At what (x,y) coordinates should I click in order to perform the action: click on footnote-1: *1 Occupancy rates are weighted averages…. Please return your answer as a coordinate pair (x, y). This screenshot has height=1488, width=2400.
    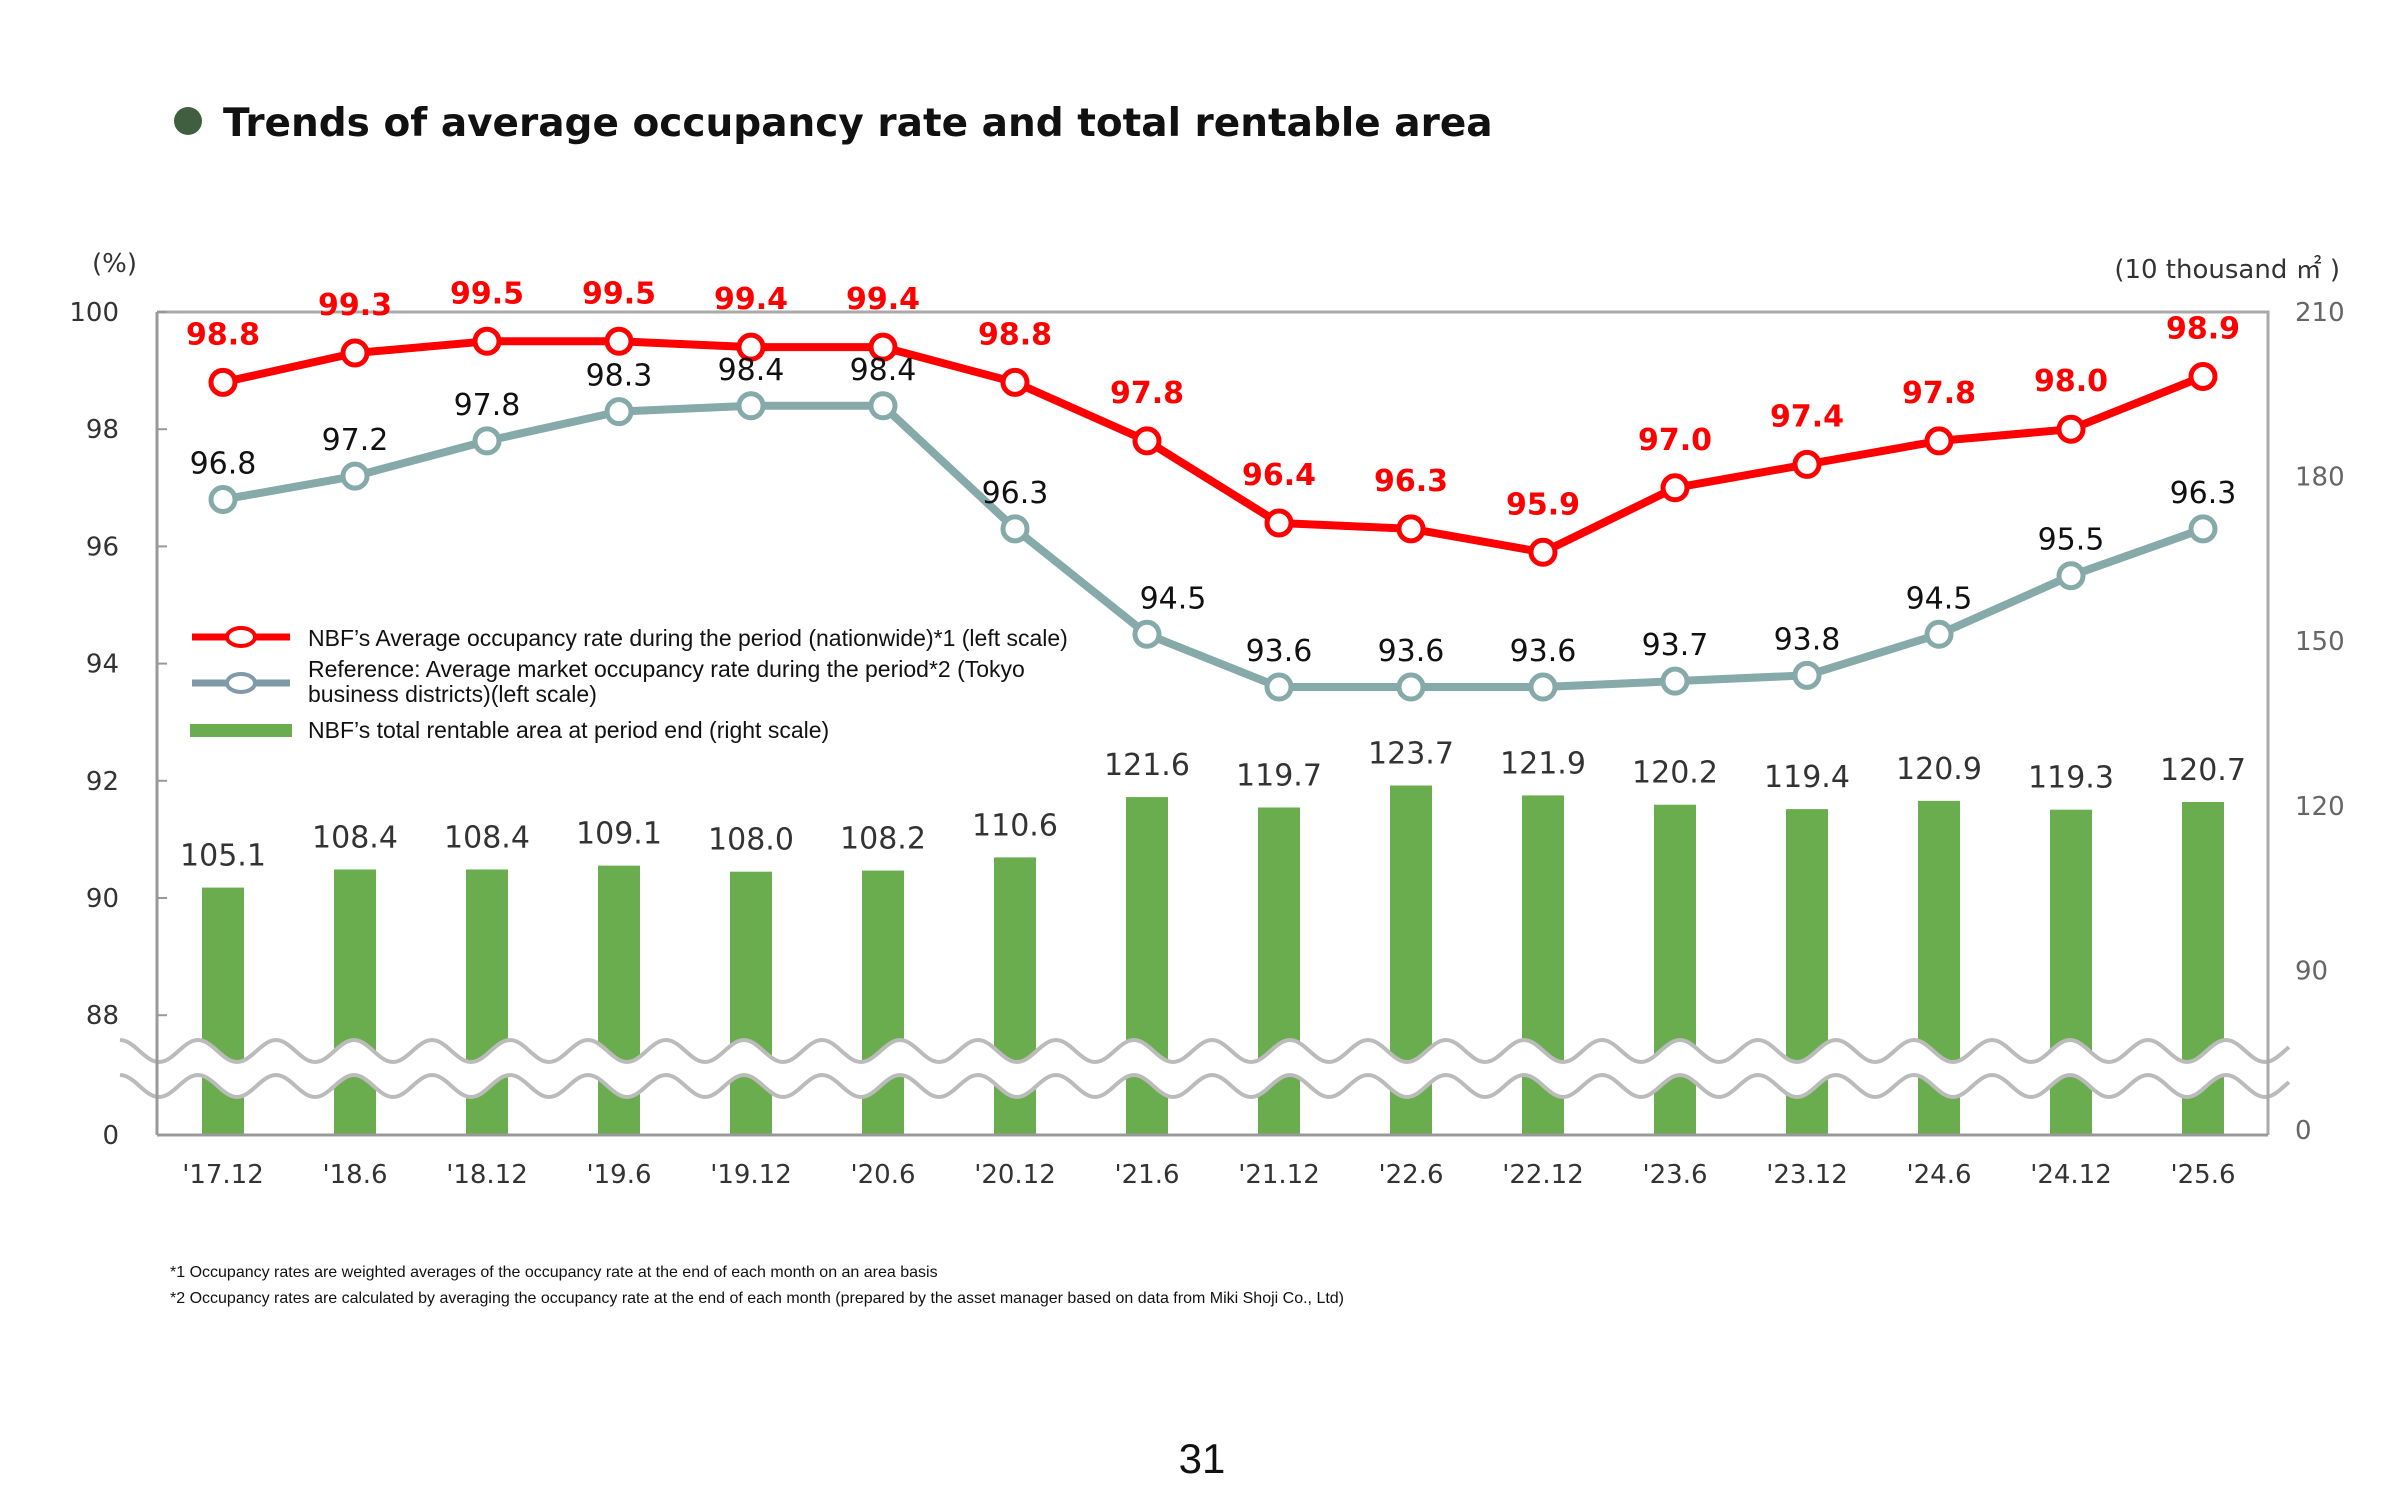
    Looking at the image, I should click on (554, 1272).